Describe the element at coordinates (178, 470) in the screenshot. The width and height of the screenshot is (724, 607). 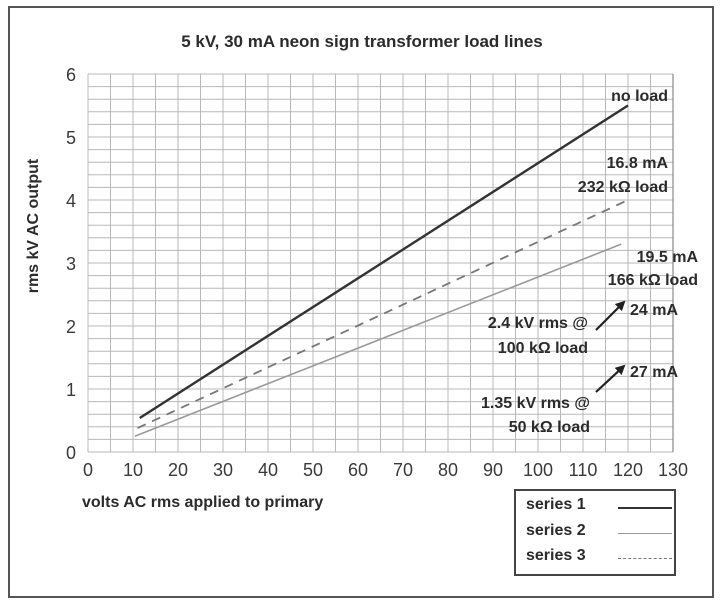
I see `svg-text: 20` at that location.